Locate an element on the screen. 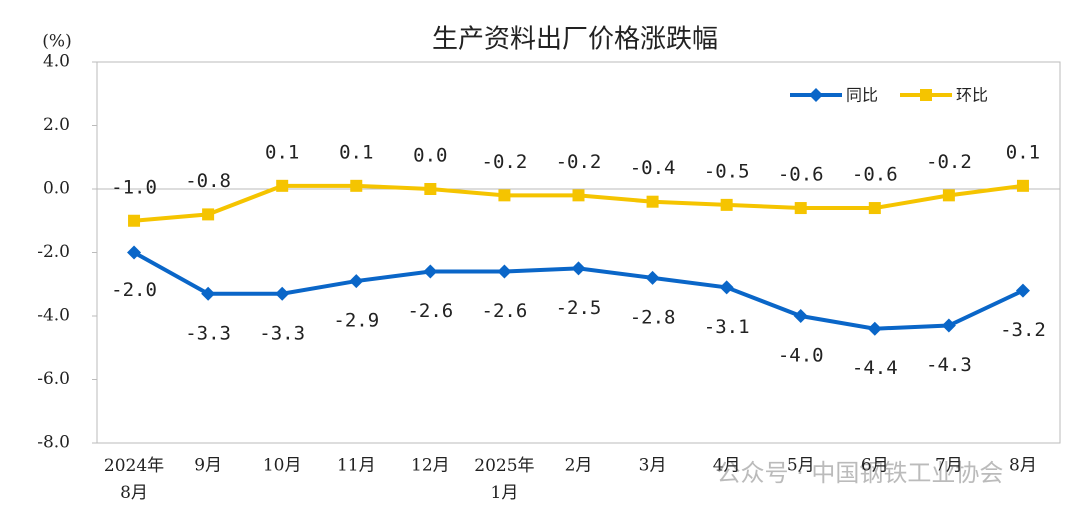 The image size is (1080, 518). x-tick-label: 9月 is located at coordinates (208, 466).